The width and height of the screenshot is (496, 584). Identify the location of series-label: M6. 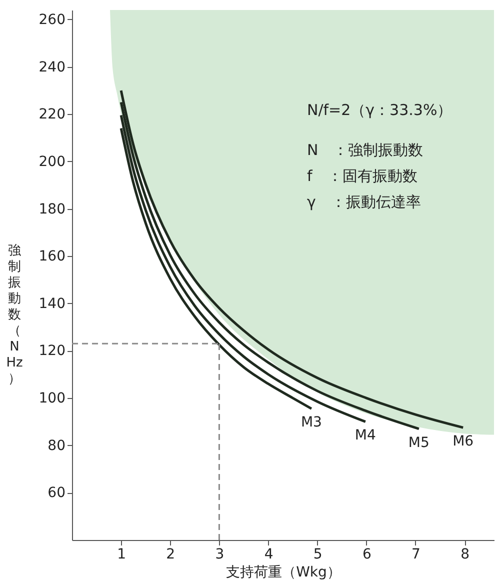
(463, 442).